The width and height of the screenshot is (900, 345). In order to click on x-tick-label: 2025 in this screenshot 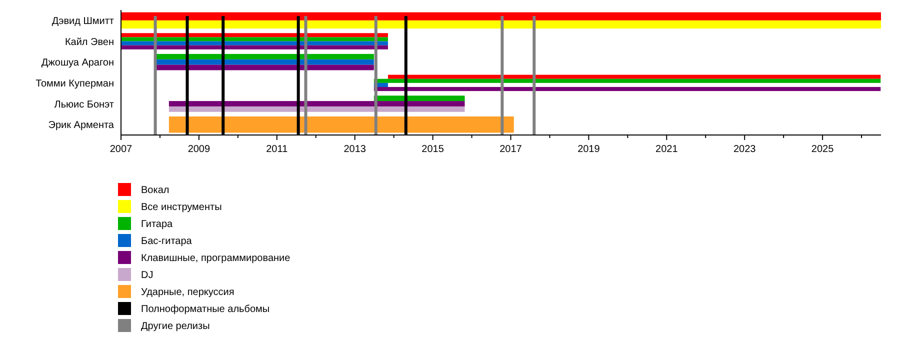, I will do `click(822, 149)`.